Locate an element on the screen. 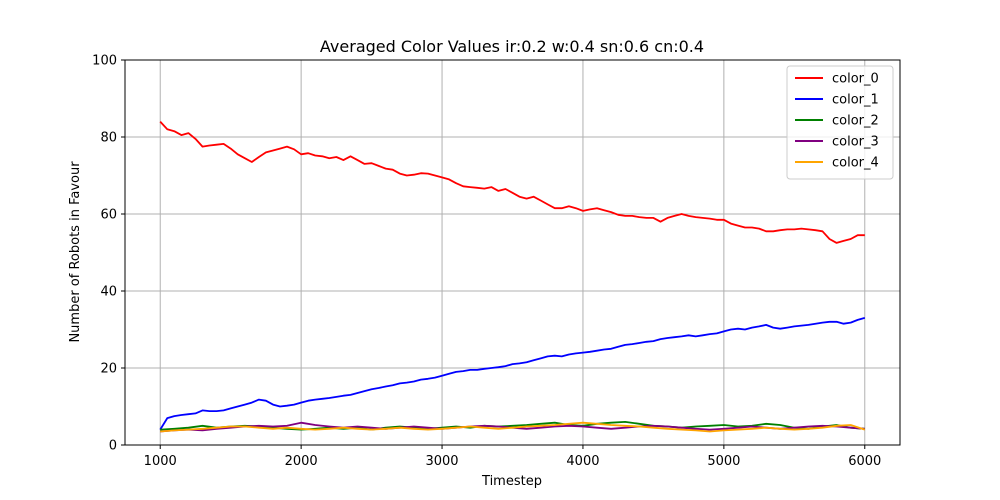  x-axis-label: Timestep is located at coordinates (511, 481).